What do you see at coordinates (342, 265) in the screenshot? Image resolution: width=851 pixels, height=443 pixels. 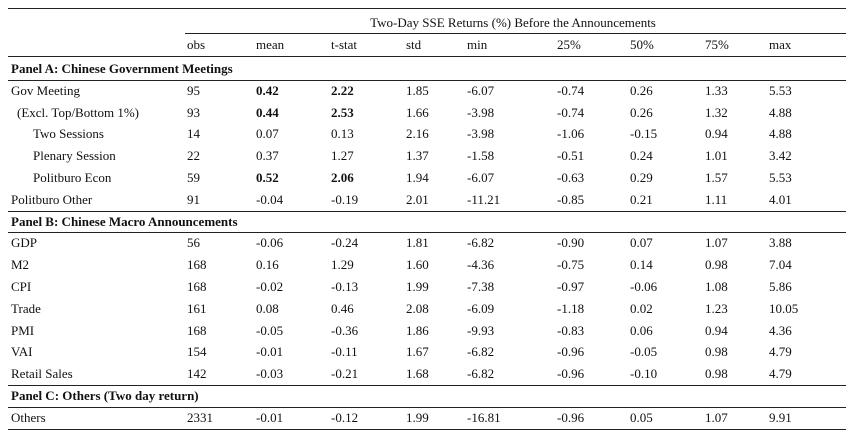 I see `table-cell: 1.29` at bounding box center [342, 265].